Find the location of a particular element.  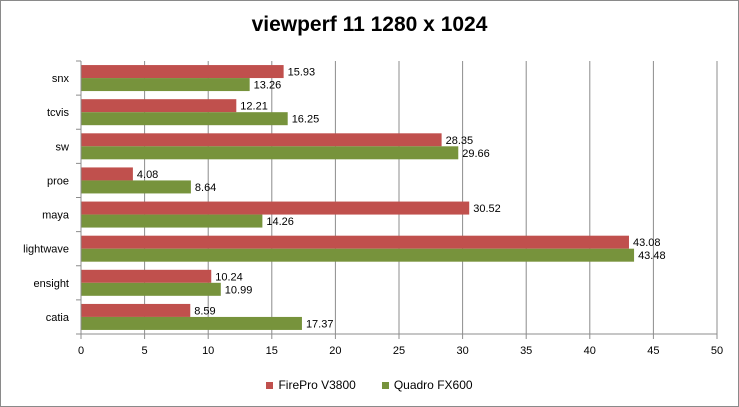

x-tick-label: 10 is located at coordinates (208, 351).